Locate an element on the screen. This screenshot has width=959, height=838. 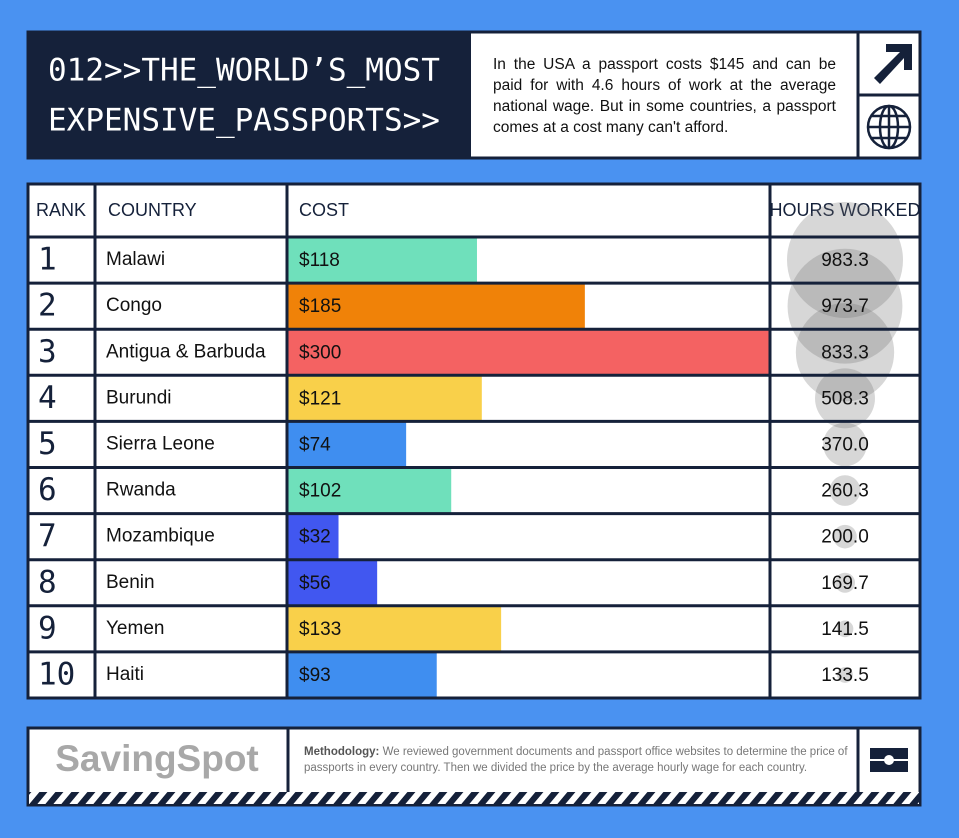
methodology-label: Methodology: is located at coordinates (342, 752).